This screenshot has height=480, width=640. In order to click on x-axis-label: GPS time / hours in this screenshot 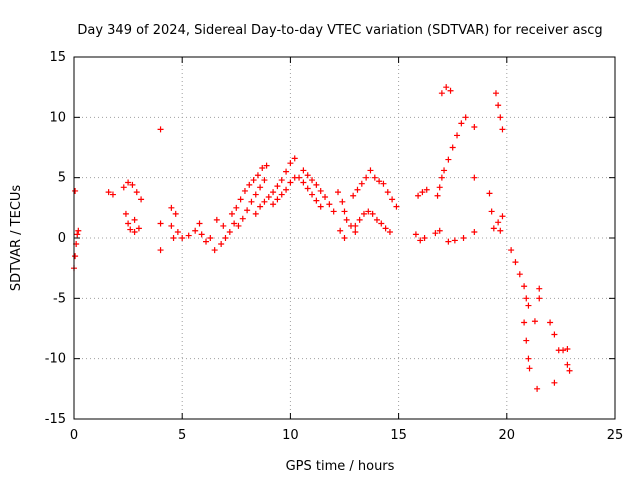, I will do `click(340, 466)`.